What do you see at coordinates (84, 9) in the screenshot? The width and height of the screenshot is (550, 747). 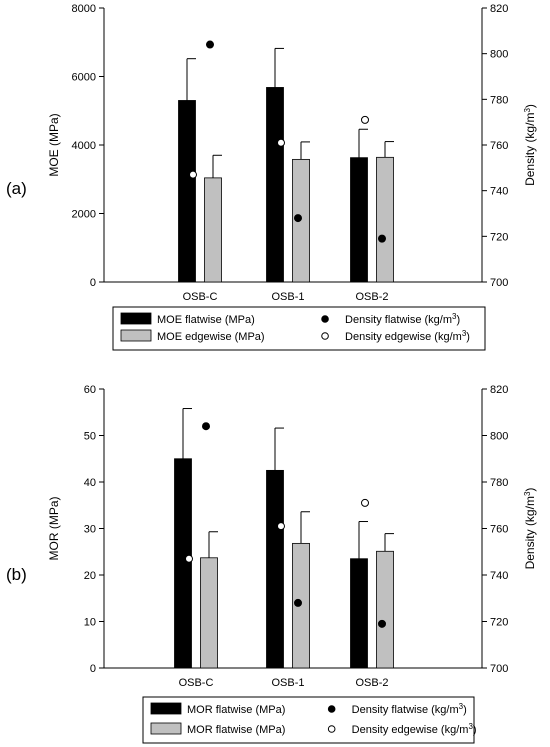 I see `y-tick-label: 8000` at bounding box center [84, 9].